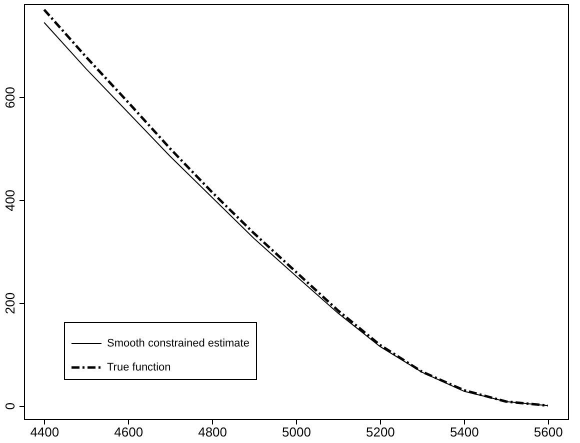  I want to click on x-tick-label: 4400, so click(45, 432).